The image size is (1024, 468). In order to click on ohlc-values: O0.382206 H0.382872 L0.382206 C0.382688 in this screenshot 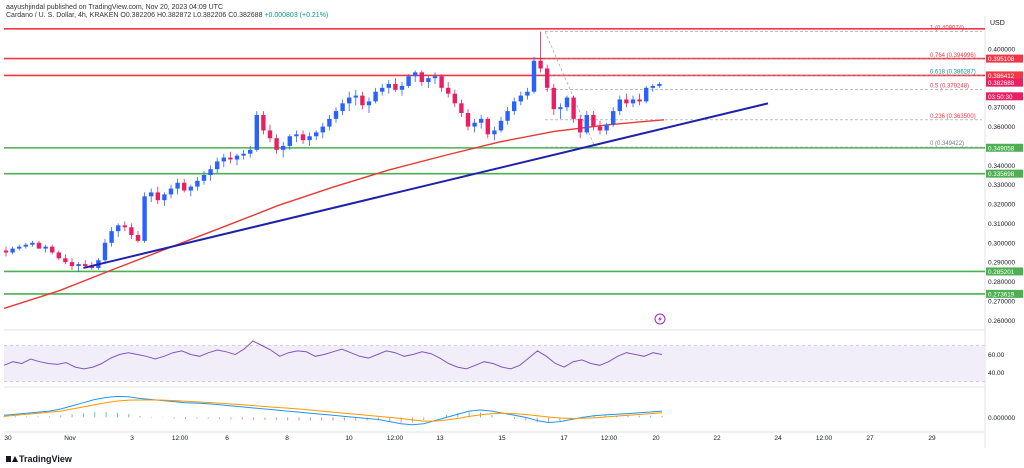, I will do `click(191, 15)`.